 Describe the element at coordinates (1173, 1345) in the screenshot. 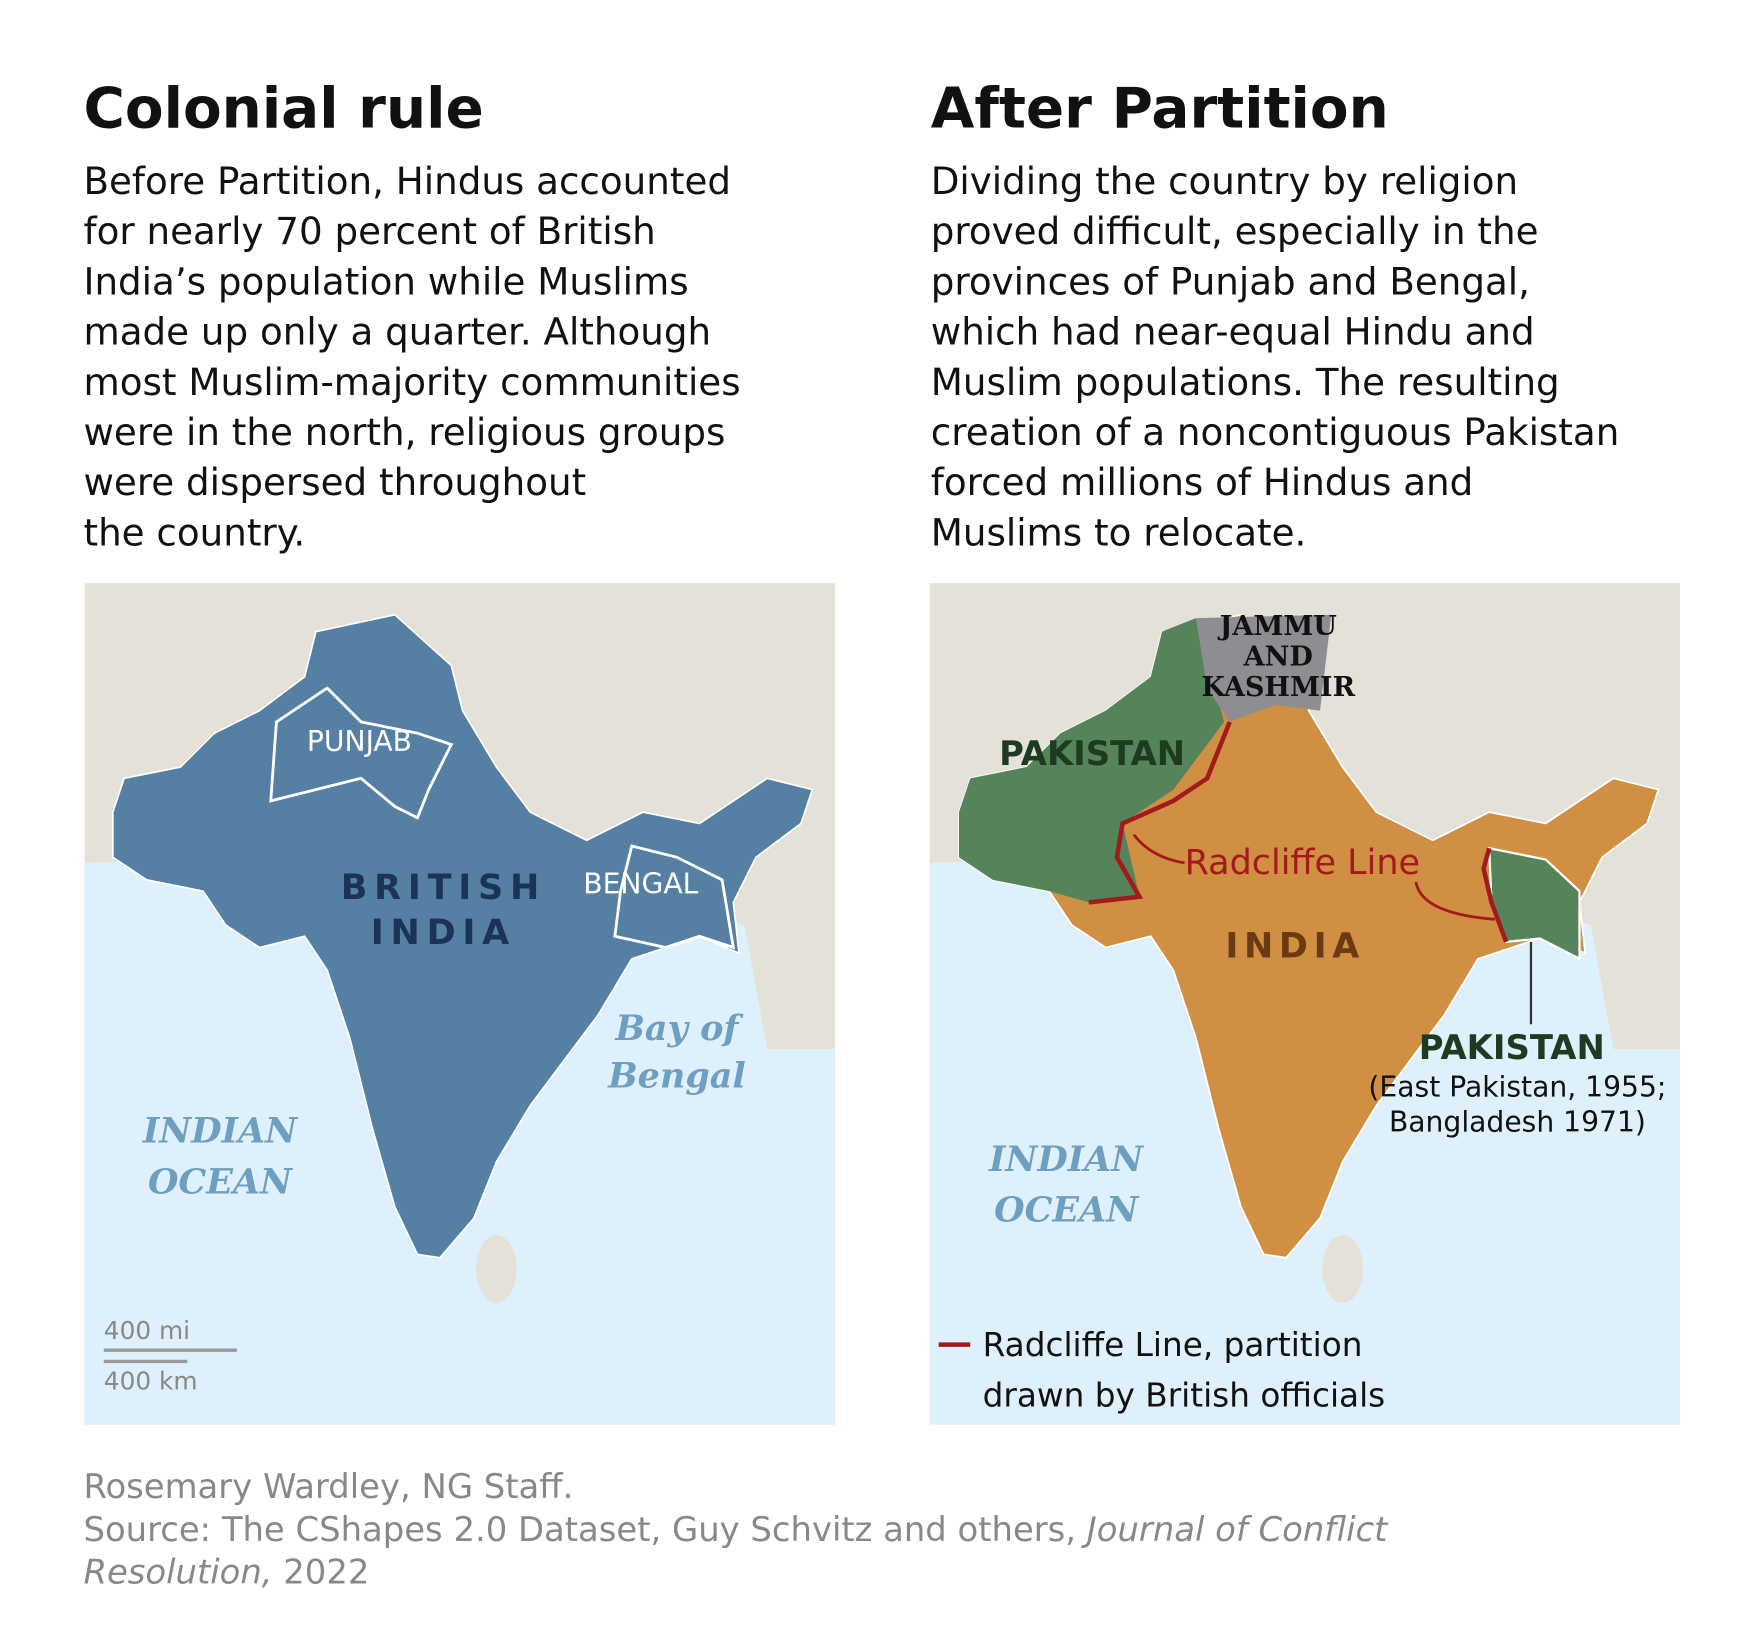

I see `legend-label: Radcliffe Line, partition` at that location.